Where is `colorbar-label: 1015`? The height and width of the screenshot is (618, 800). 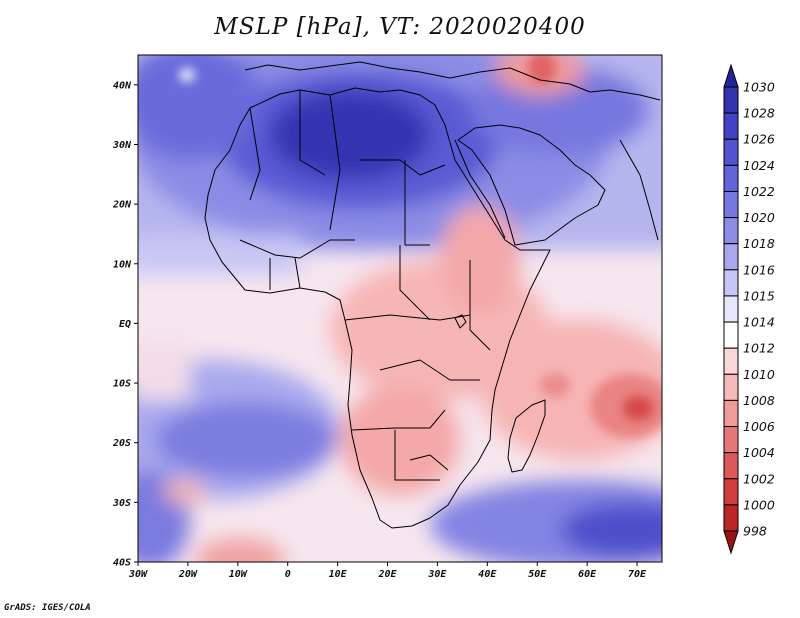
colorbar-label: 1015 is located at coordinates (759, 295).